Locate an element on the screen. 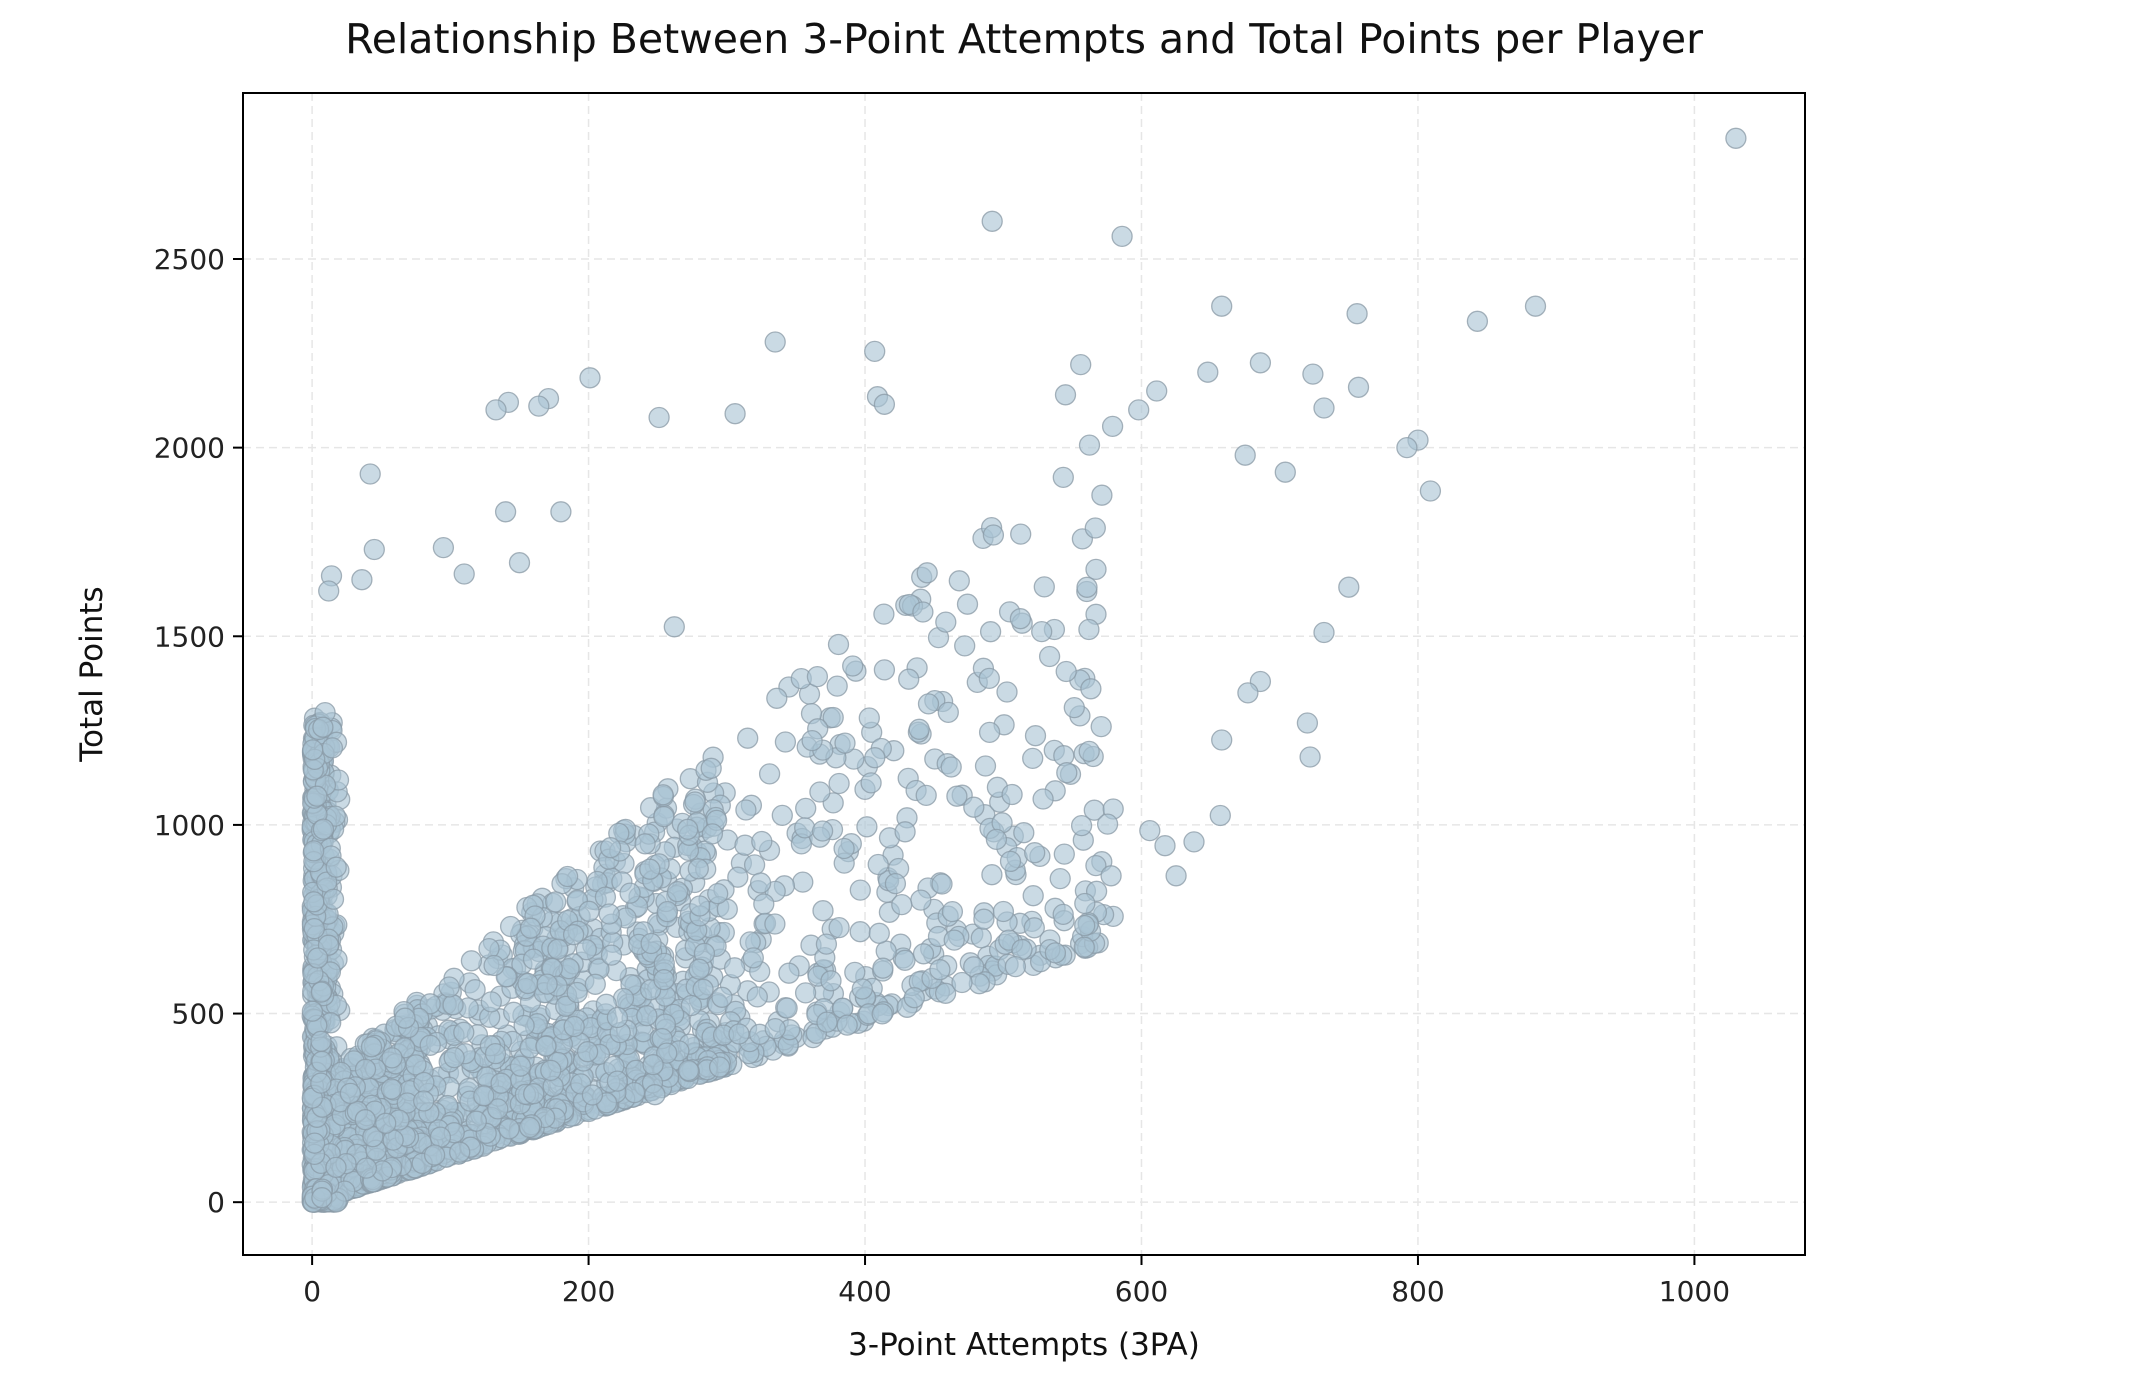 This screenshot has width=2140, height=1380. x-tick-label: 600 is located at coordinates (1141, 1291).